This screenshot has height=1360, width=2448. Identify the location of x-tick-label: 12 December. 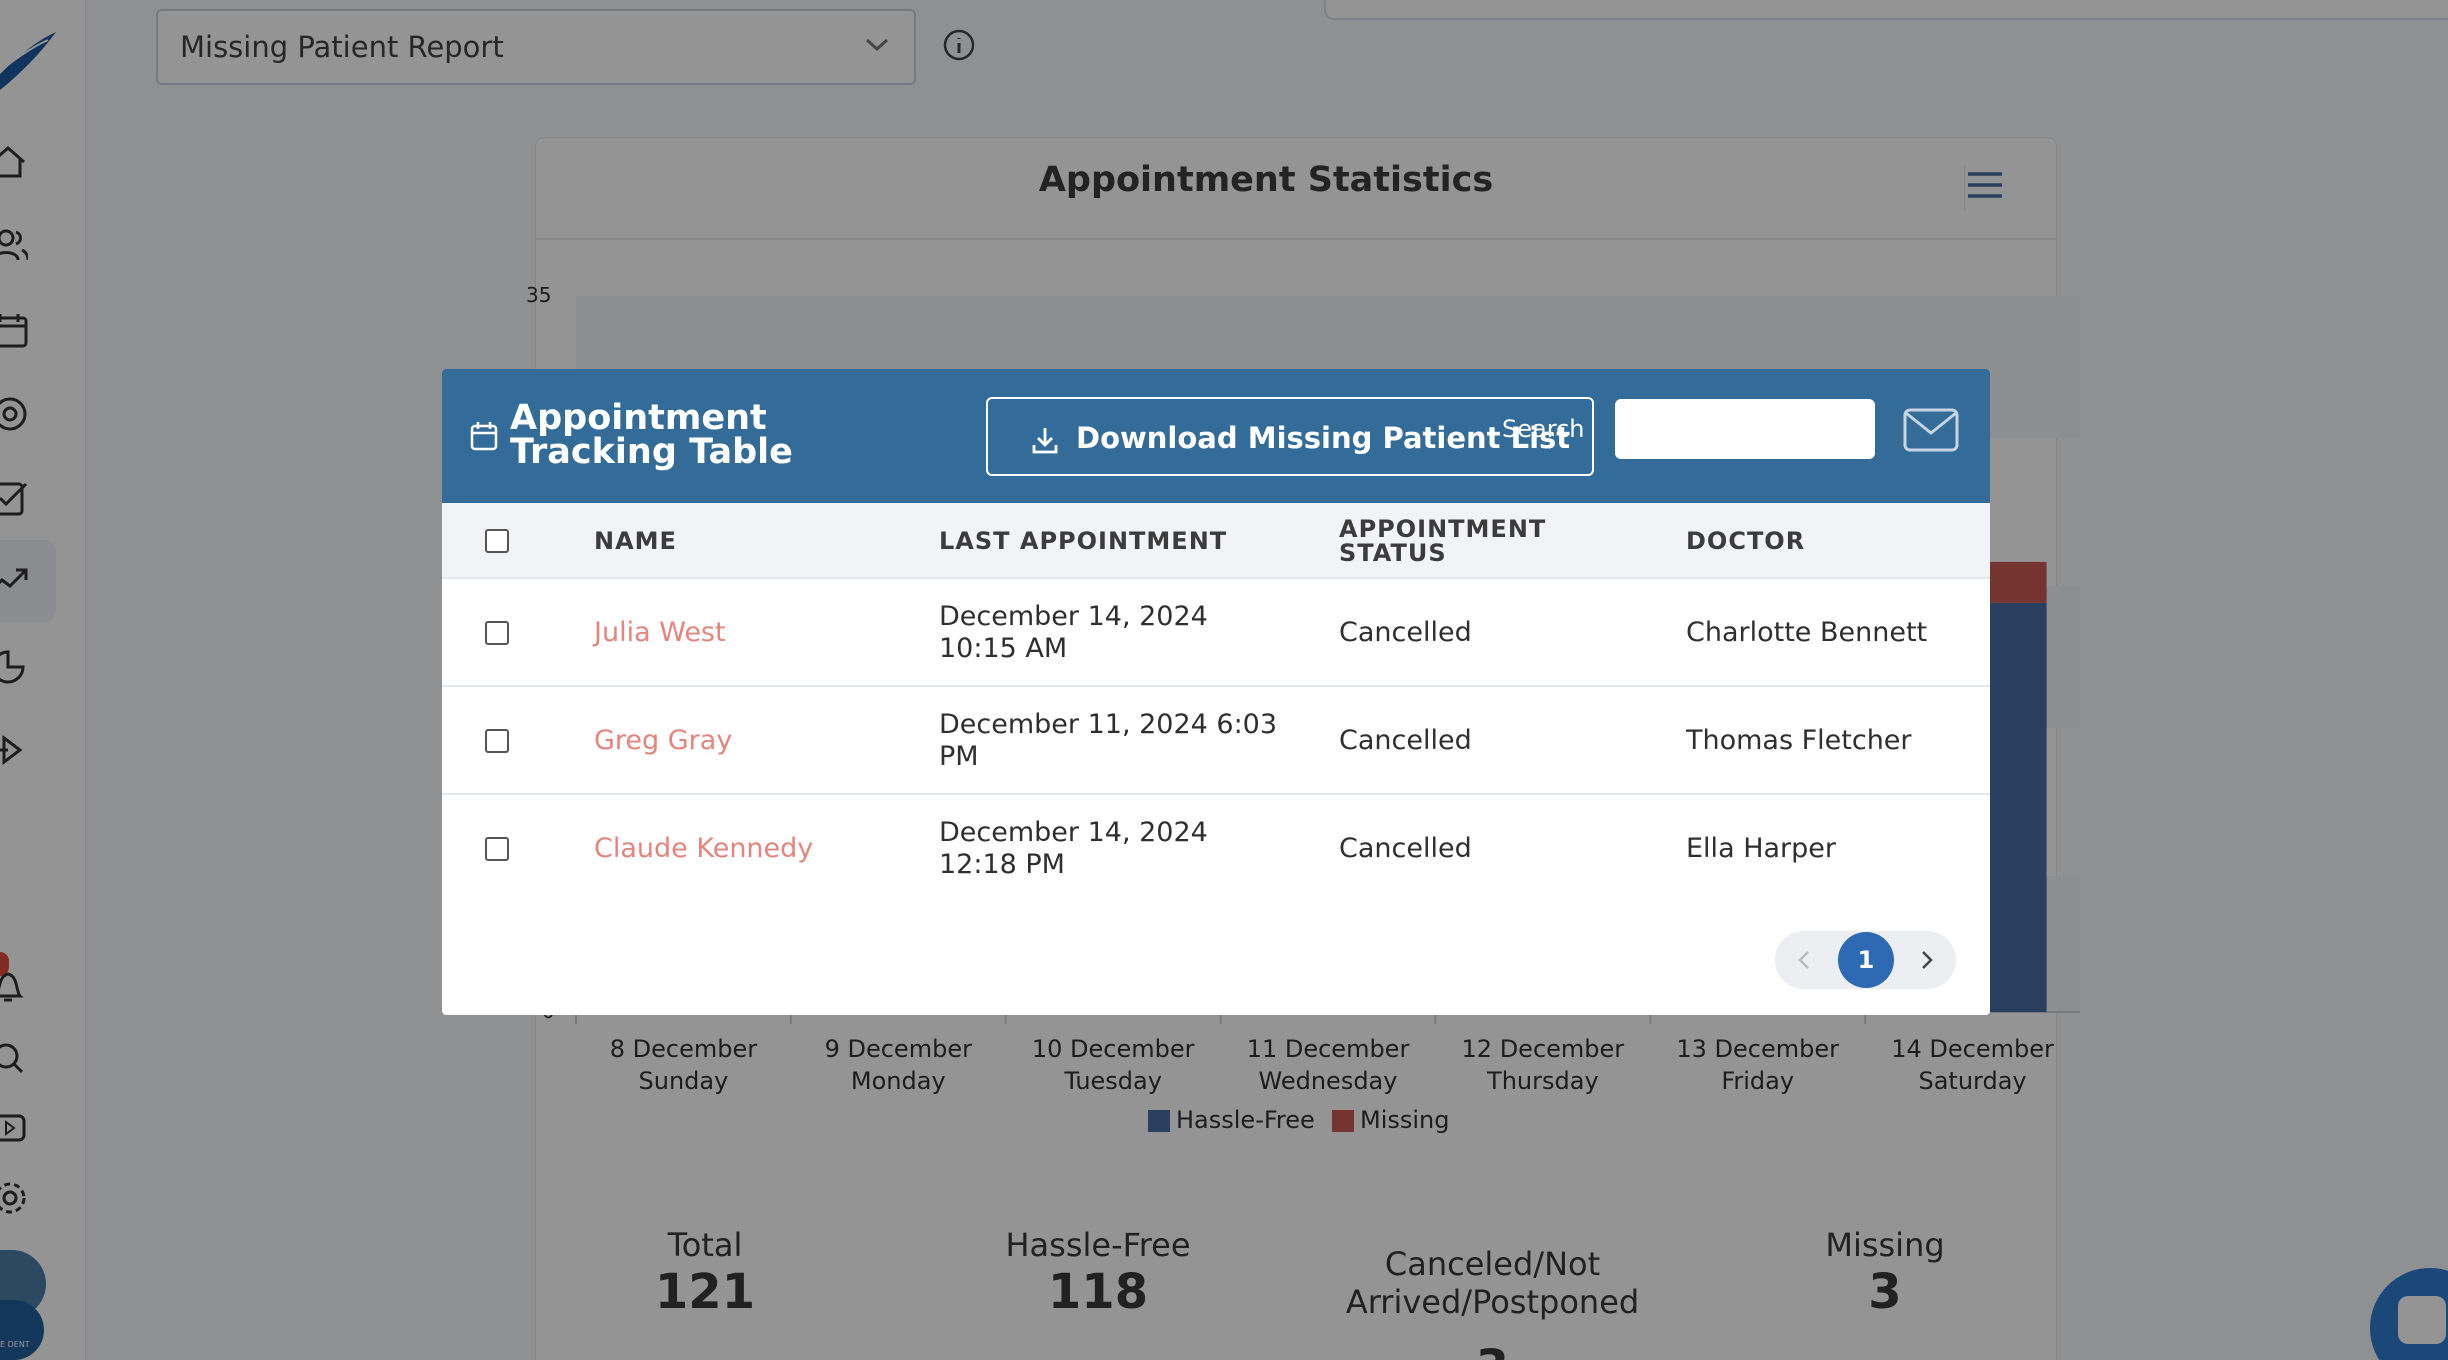
(1543, 1049).